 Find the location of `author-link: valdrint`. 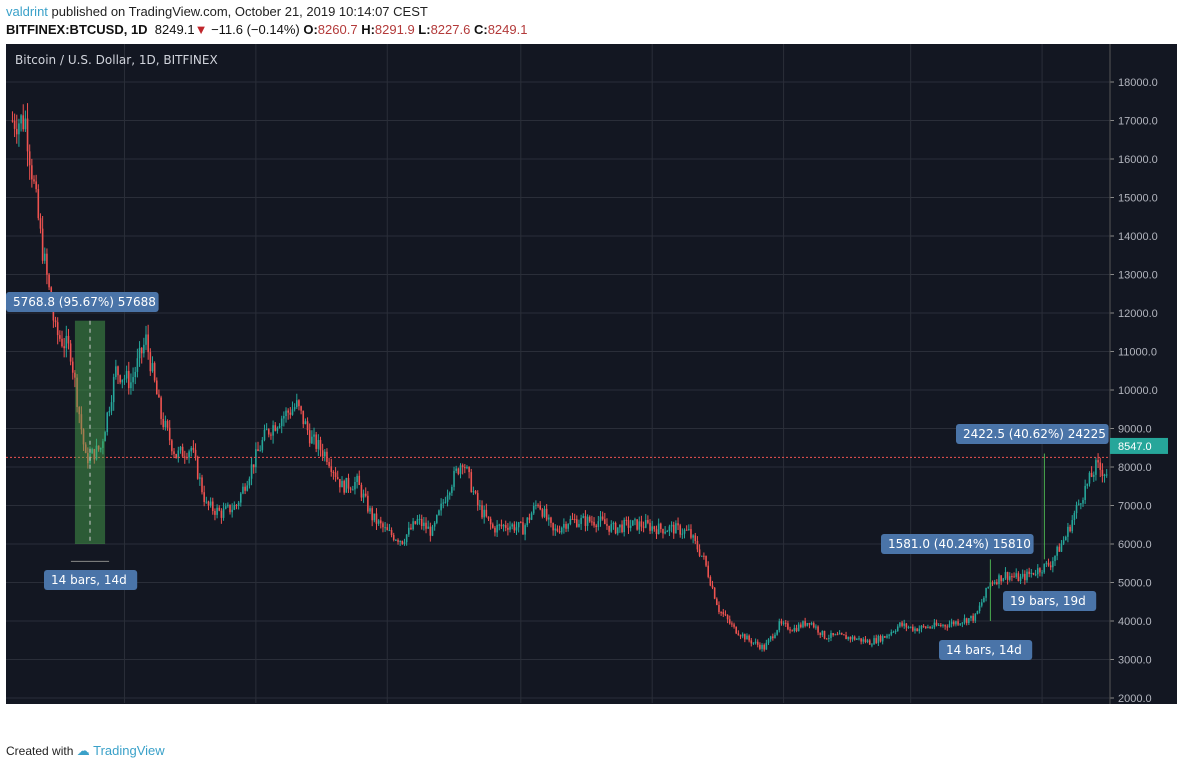

author-link: valdrint is located at coordinates (27, 11).